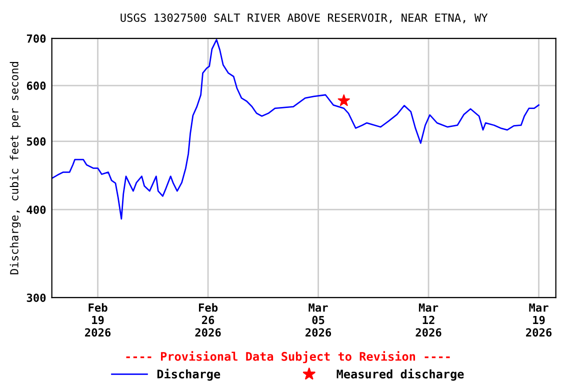  I want to click on y-tick-label: 700, so click(36, 38).